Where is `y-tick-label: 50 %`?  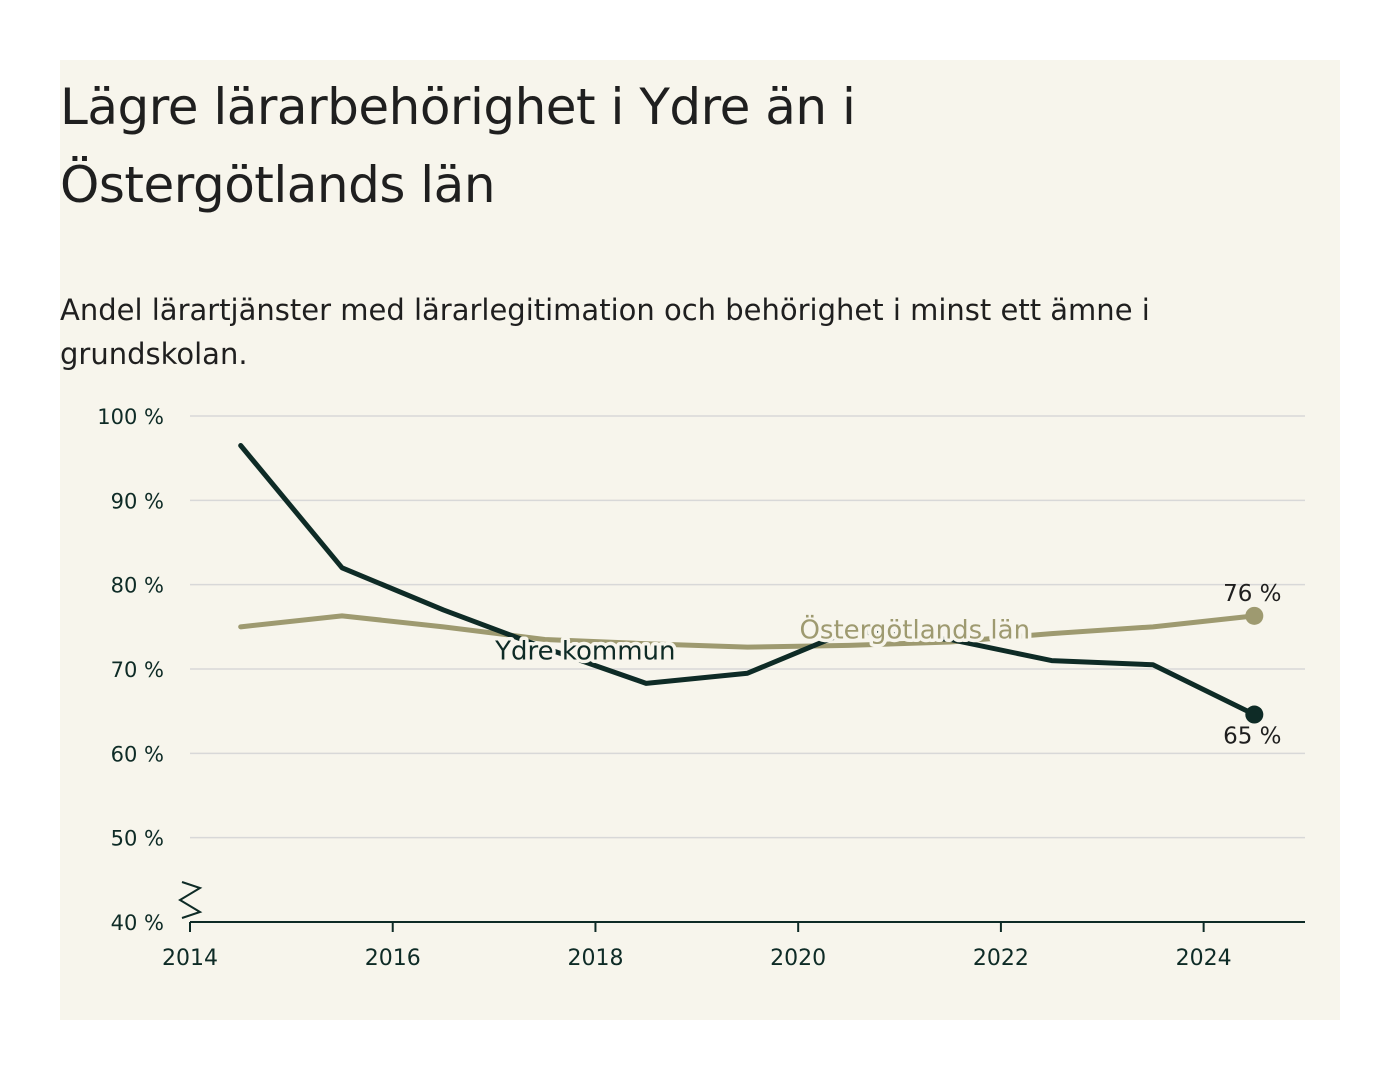
y-tick-label: 50 % is located at coordinates (137, 839).